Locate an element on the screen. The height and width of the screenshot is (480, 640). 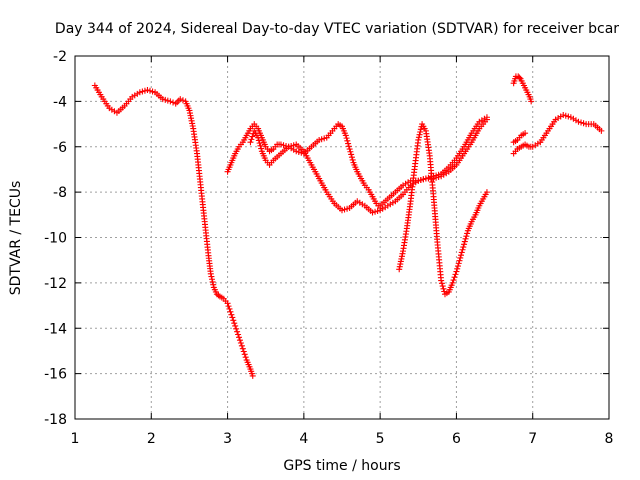
x-tick-label: 2 is located at coordinates (151, 439).